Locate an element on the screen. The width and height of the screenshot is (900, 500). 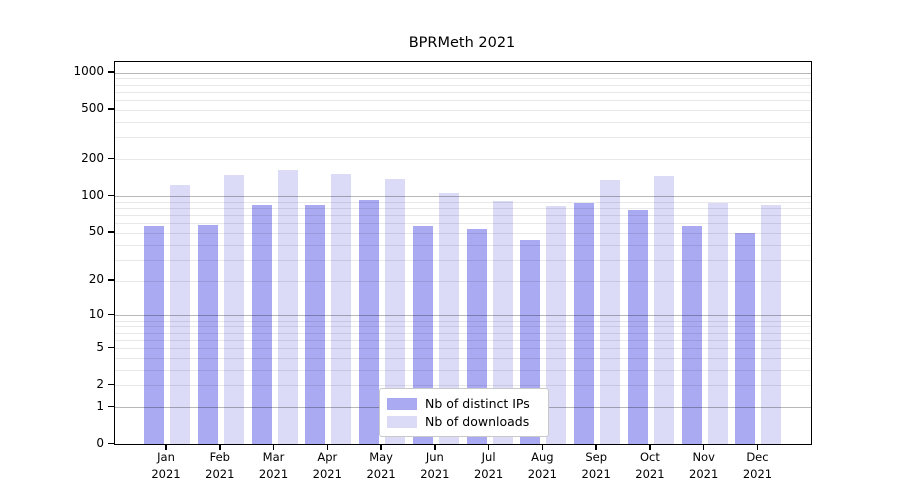
x-tick-label-oct: Oct 2021 is located at coordinates (650, 465).